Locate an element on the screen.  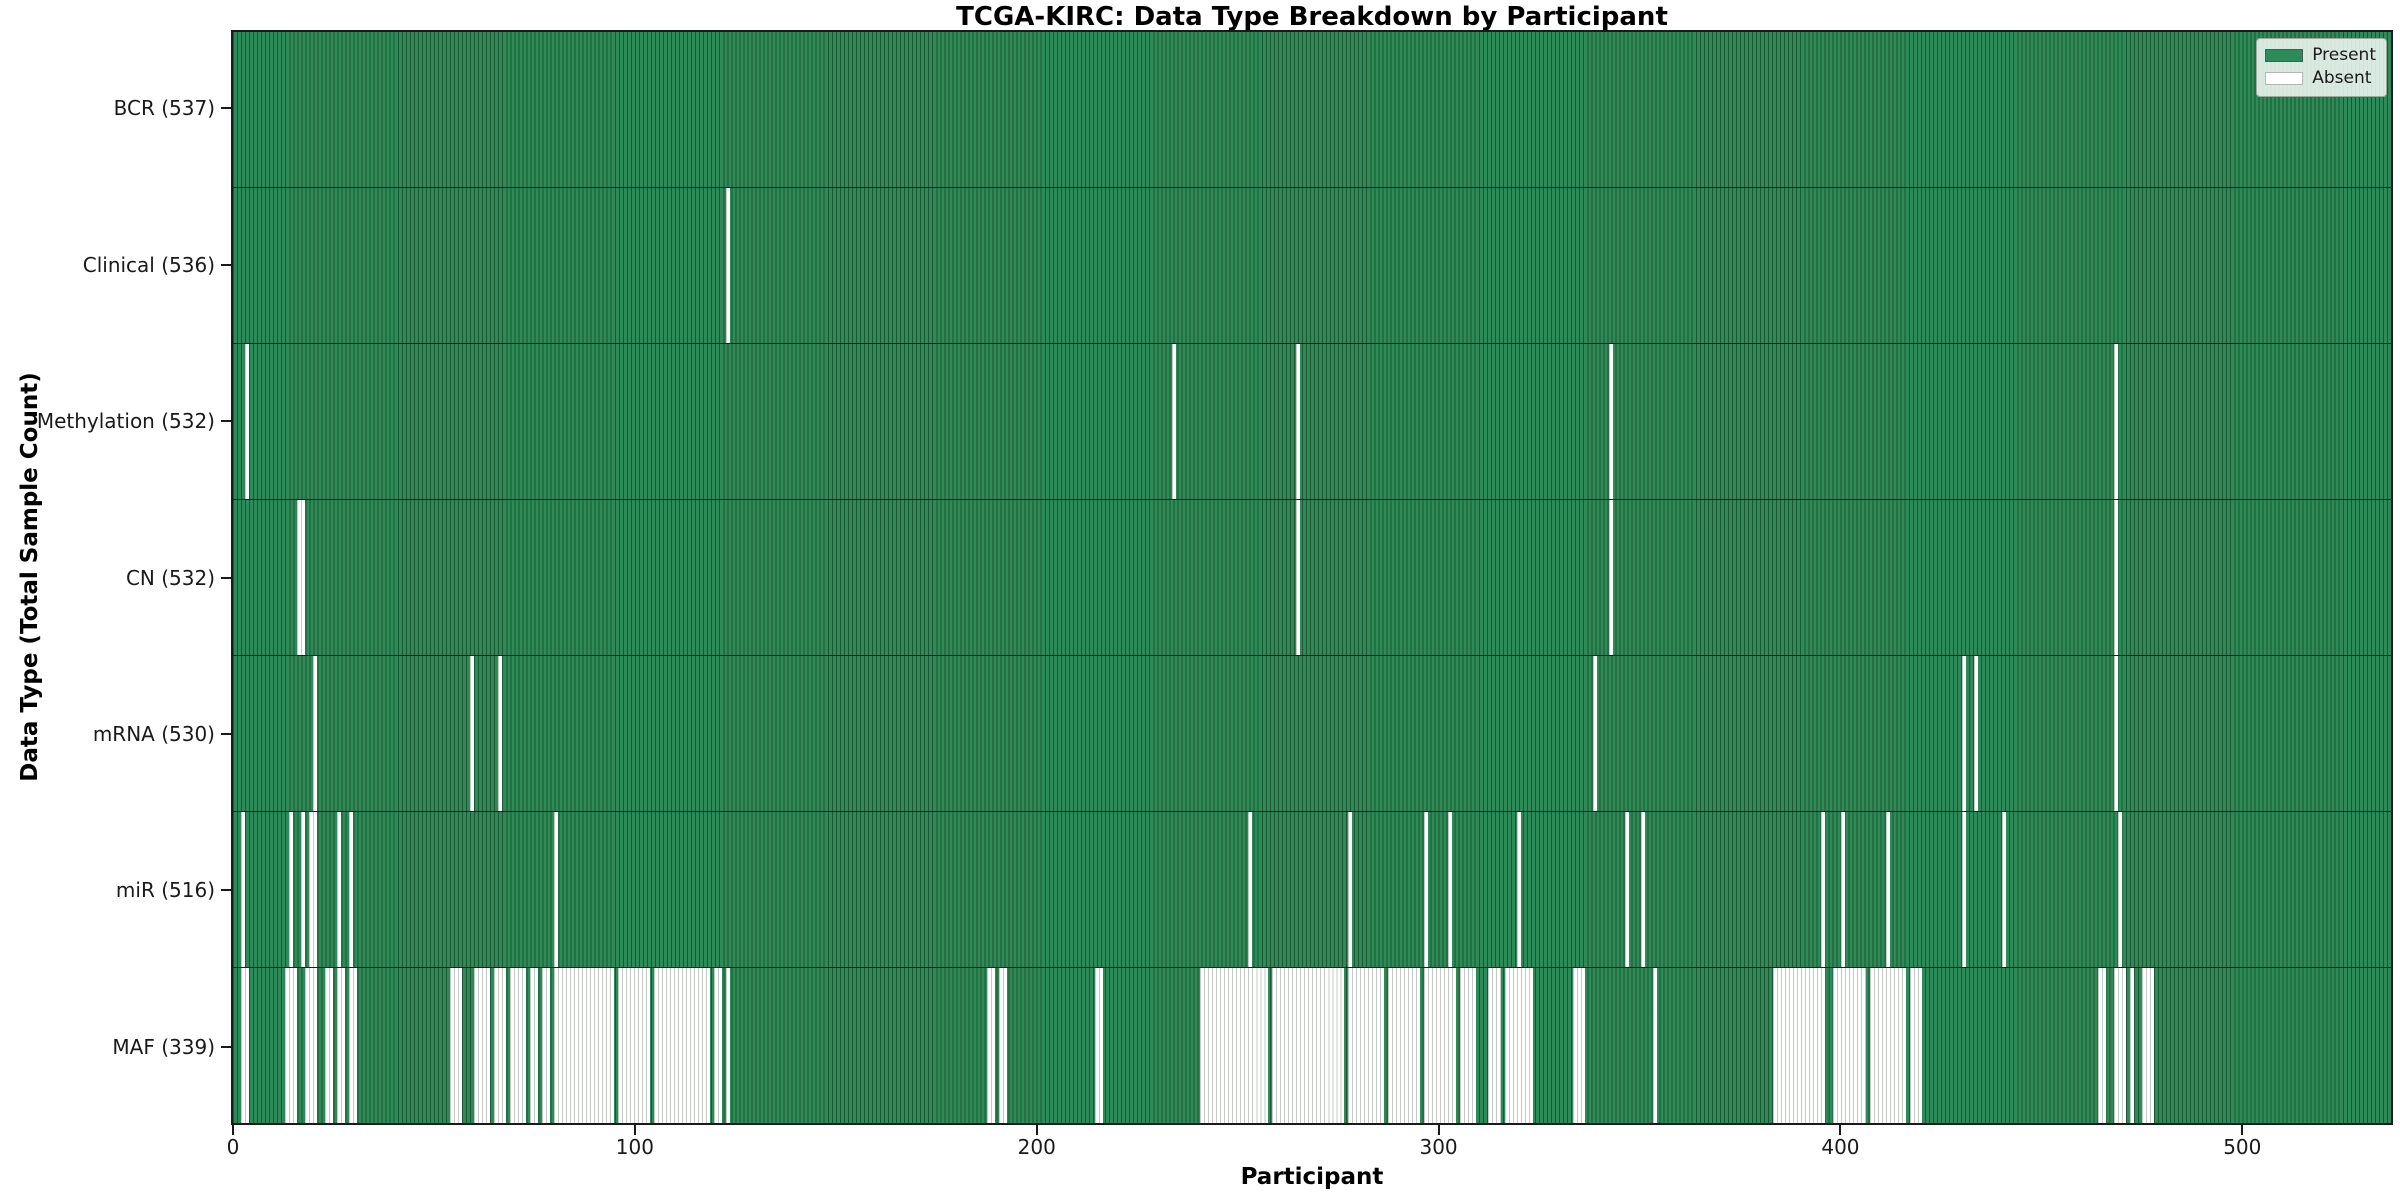
legend-swatch-absent-icon is located at coordinates (2284, 78).